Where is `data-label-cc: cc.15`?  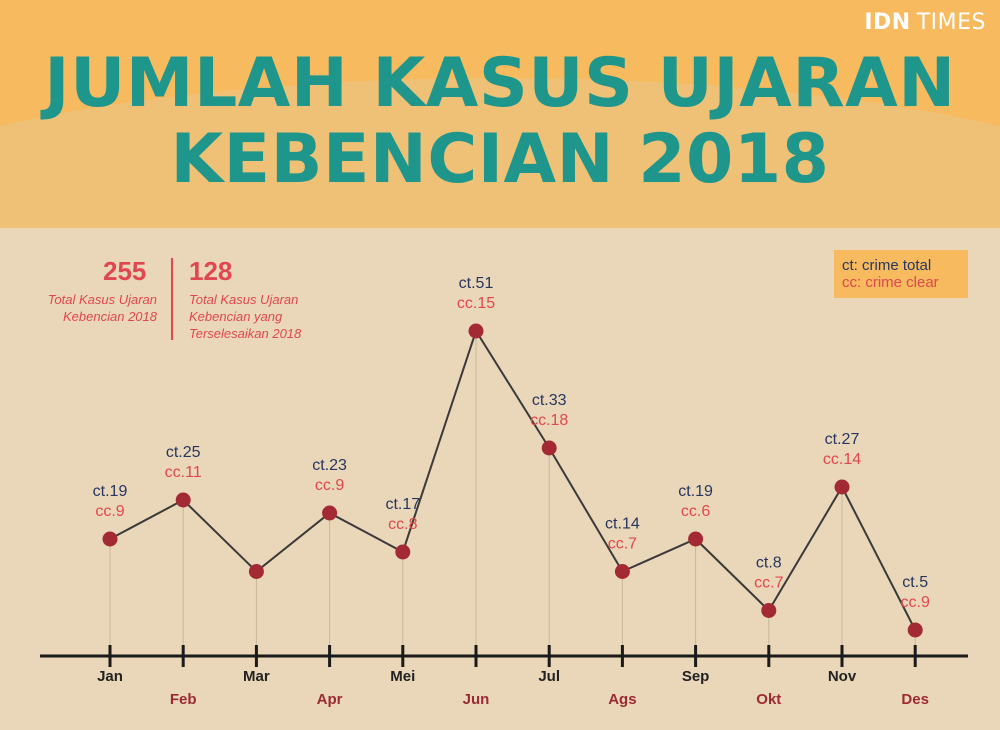
data-label-cc: cc.15 is located at coordinates (476, 303).